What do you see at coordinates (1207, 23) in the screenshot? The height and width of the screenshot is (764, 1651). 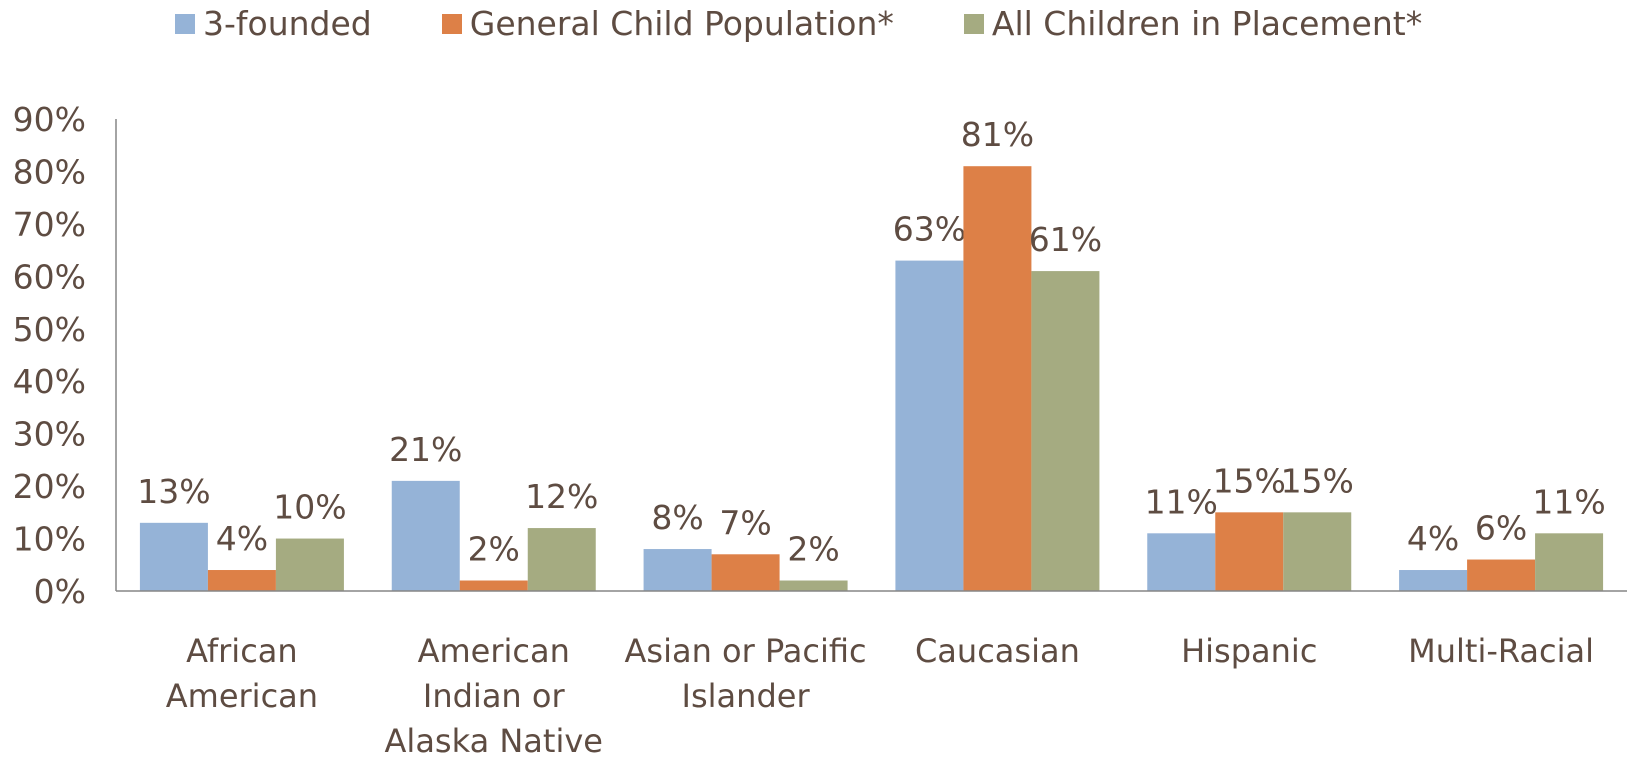 I see `legend-label: All Children in Placement*` at bounding box center [1207, 23].